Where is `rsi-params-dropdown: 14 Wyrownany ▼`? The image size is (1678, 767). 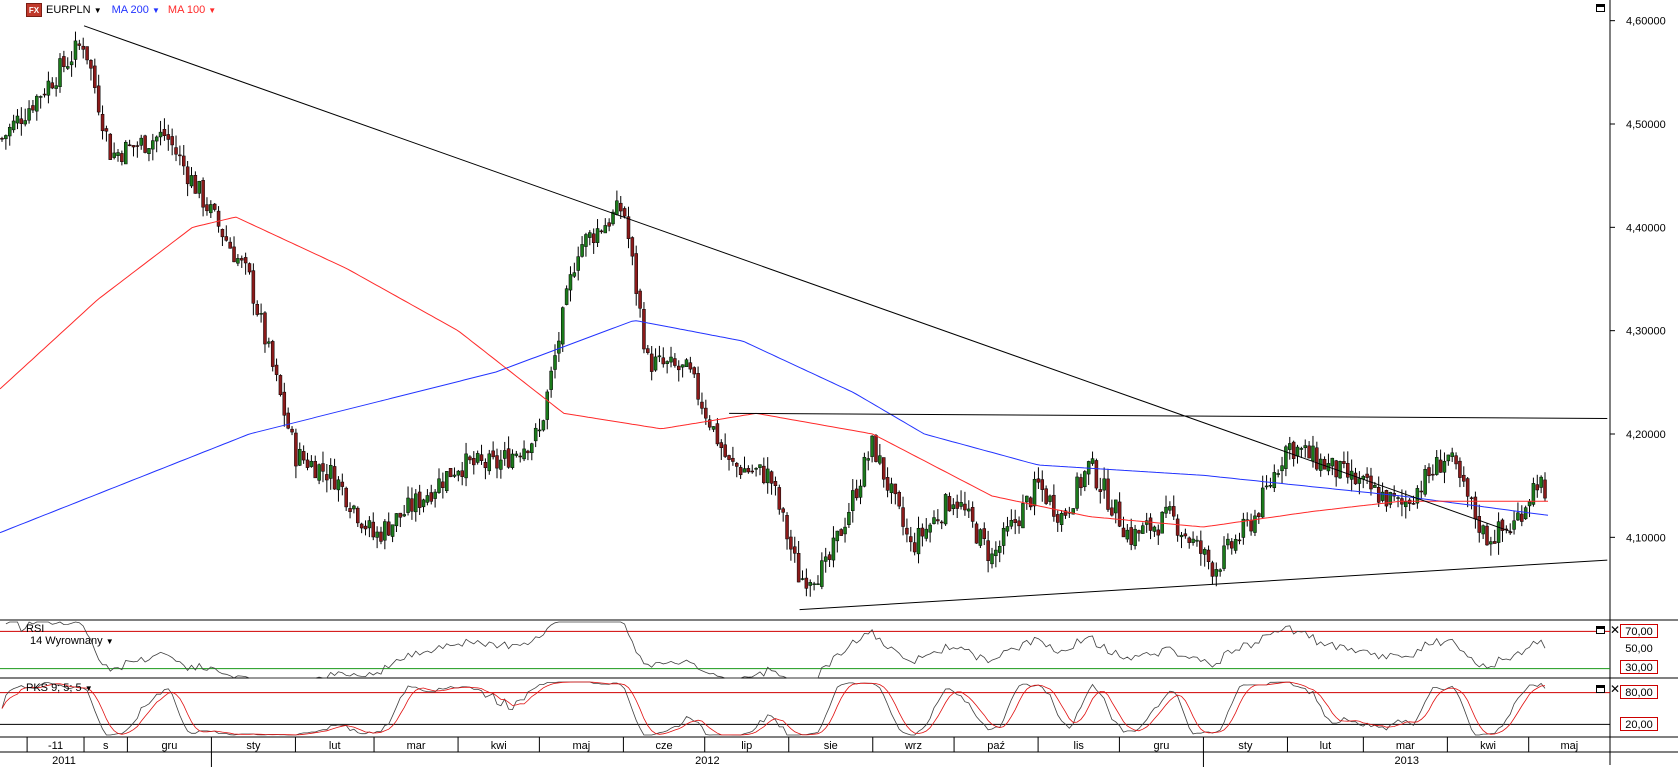
rsi-params-dropdown: 14 Wyrownany ▼ is located at coordinates (72, 641).